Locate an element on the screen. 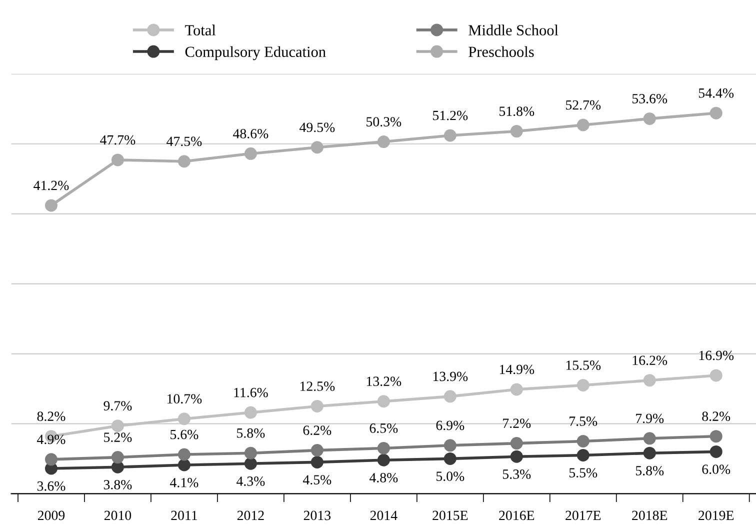  data-label: 52.7% is located at coordinates (583, 105).